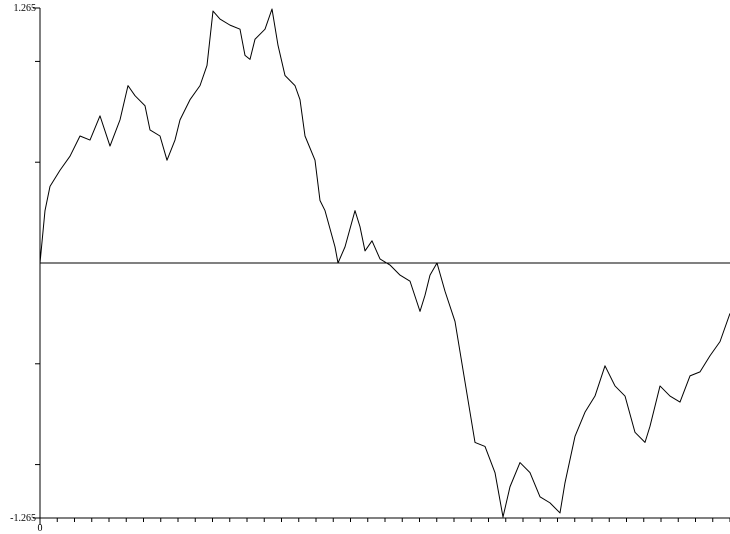 This screenshot has width=730, height=534. Describe the element at coordinates (25, 8) in the screenshot. I see `y-tick-label: 1.265` at that location.